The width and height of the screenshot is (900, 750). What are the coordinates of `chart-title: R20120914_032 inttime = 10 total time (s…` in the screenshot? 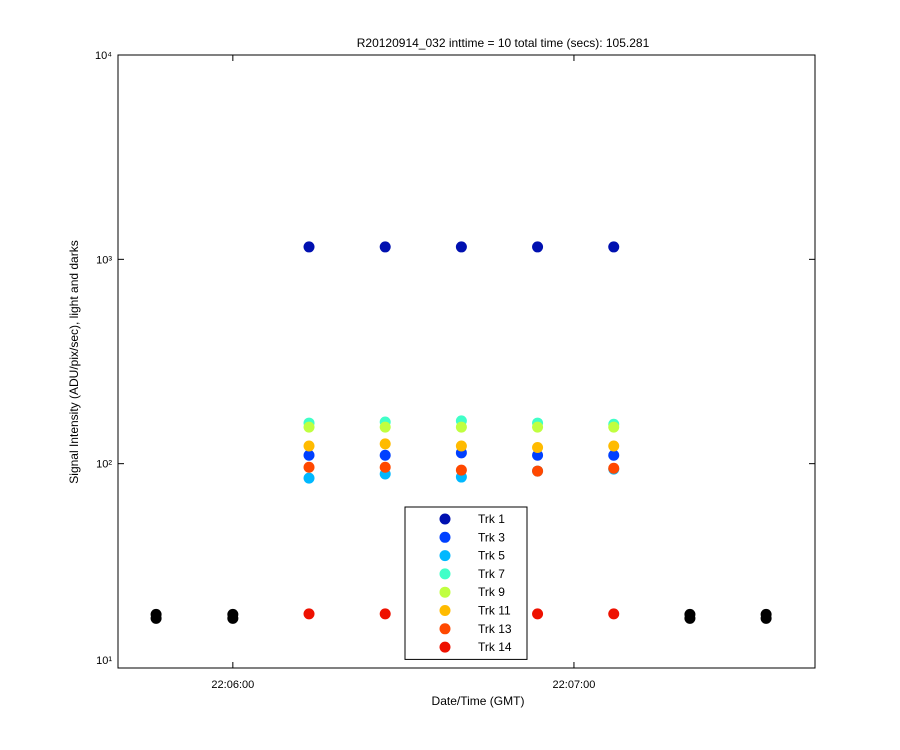 It's located at (503, 43).